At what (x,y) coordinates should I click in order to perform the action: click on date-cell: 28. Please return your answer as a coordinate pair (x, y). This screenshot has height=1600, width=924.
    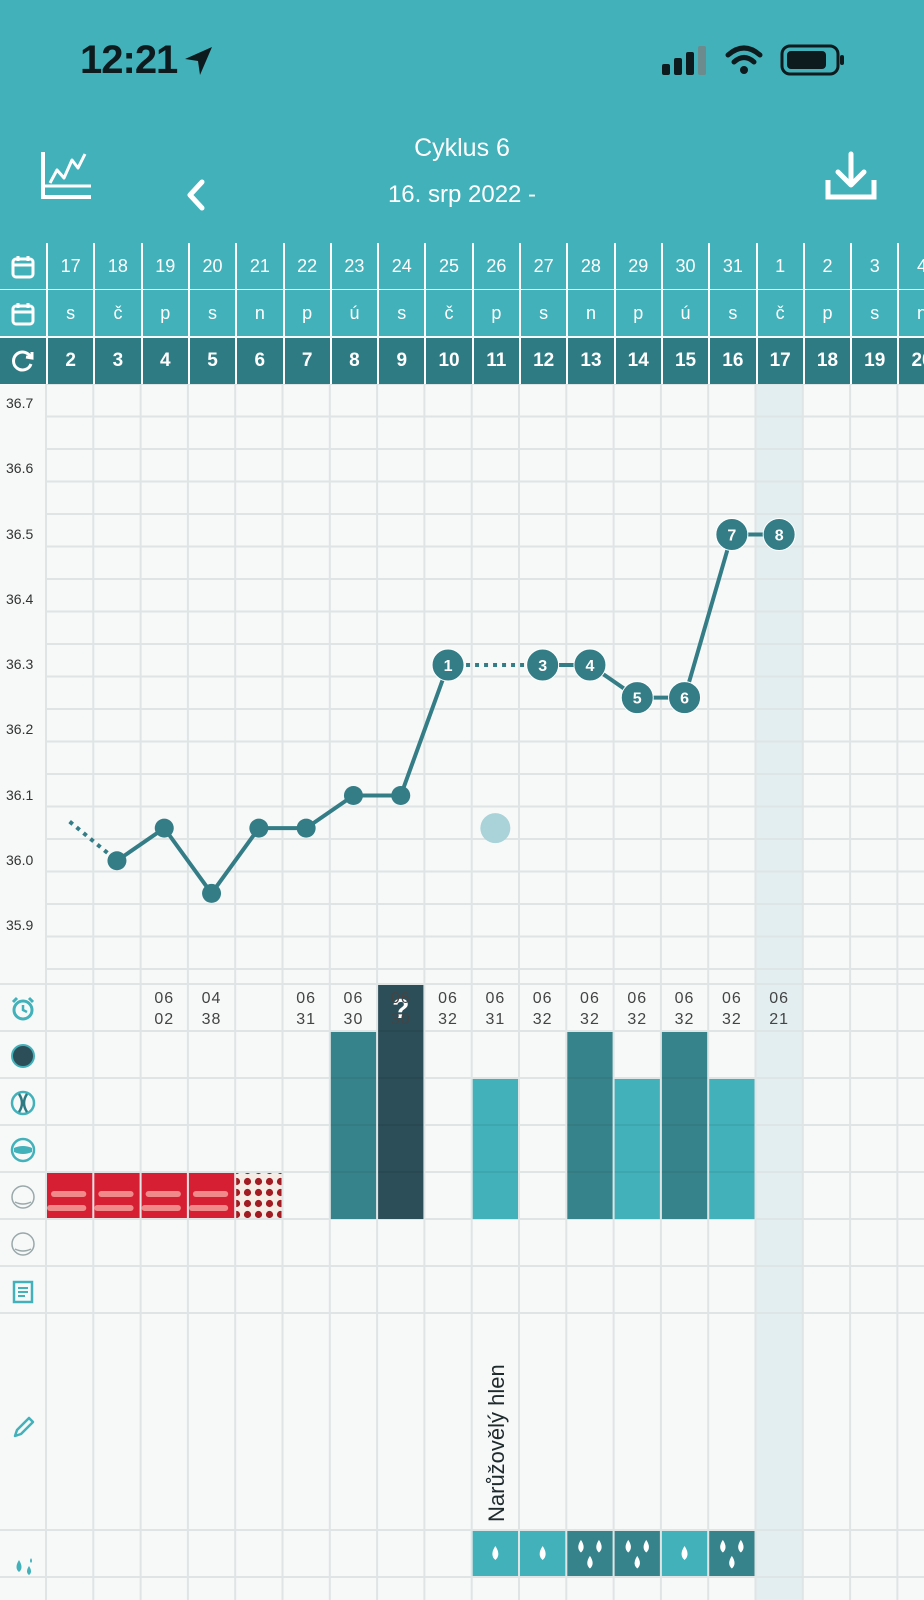
    Looking at the image, I should click on (589, 266).